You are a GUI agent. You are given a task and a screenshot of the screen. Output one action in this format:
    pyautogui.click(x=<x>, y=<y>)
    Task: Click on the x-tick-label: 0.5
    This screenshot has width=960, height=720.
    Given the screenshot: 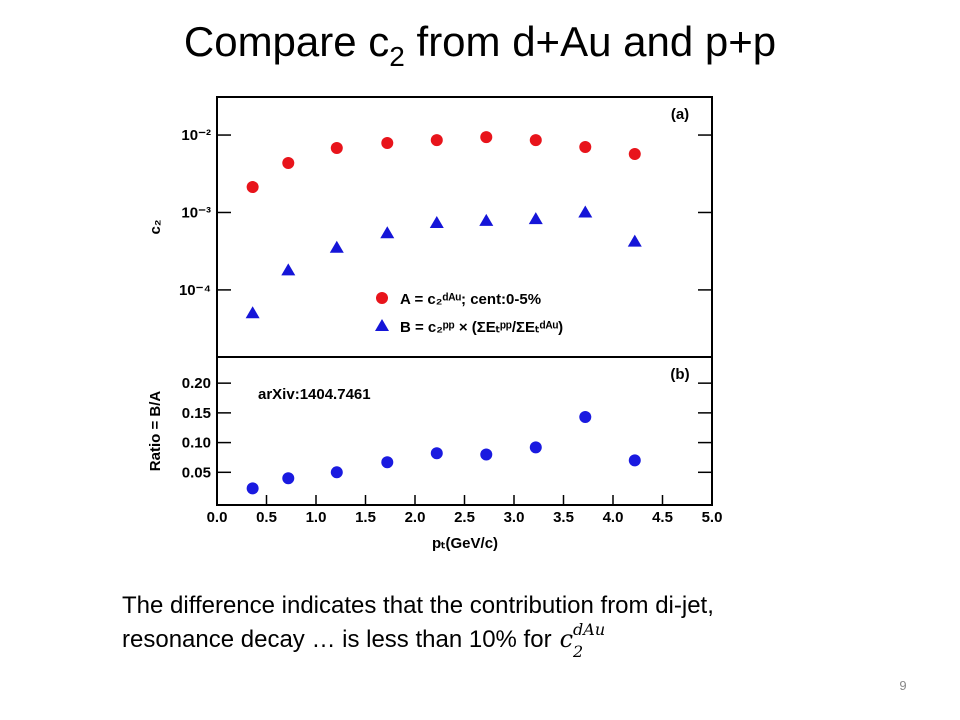 What is the action you would take?
    pyautogui.click(x=266, y=517)
    